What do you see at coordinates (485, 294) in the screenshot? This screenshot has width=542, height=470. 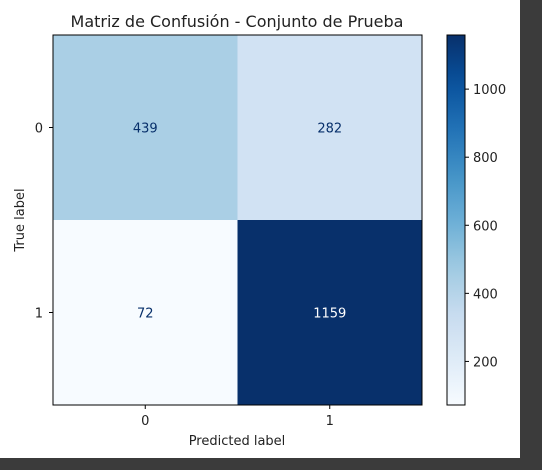 I see `colorbar-tick-label: 400` at bounding box center [485, 294].